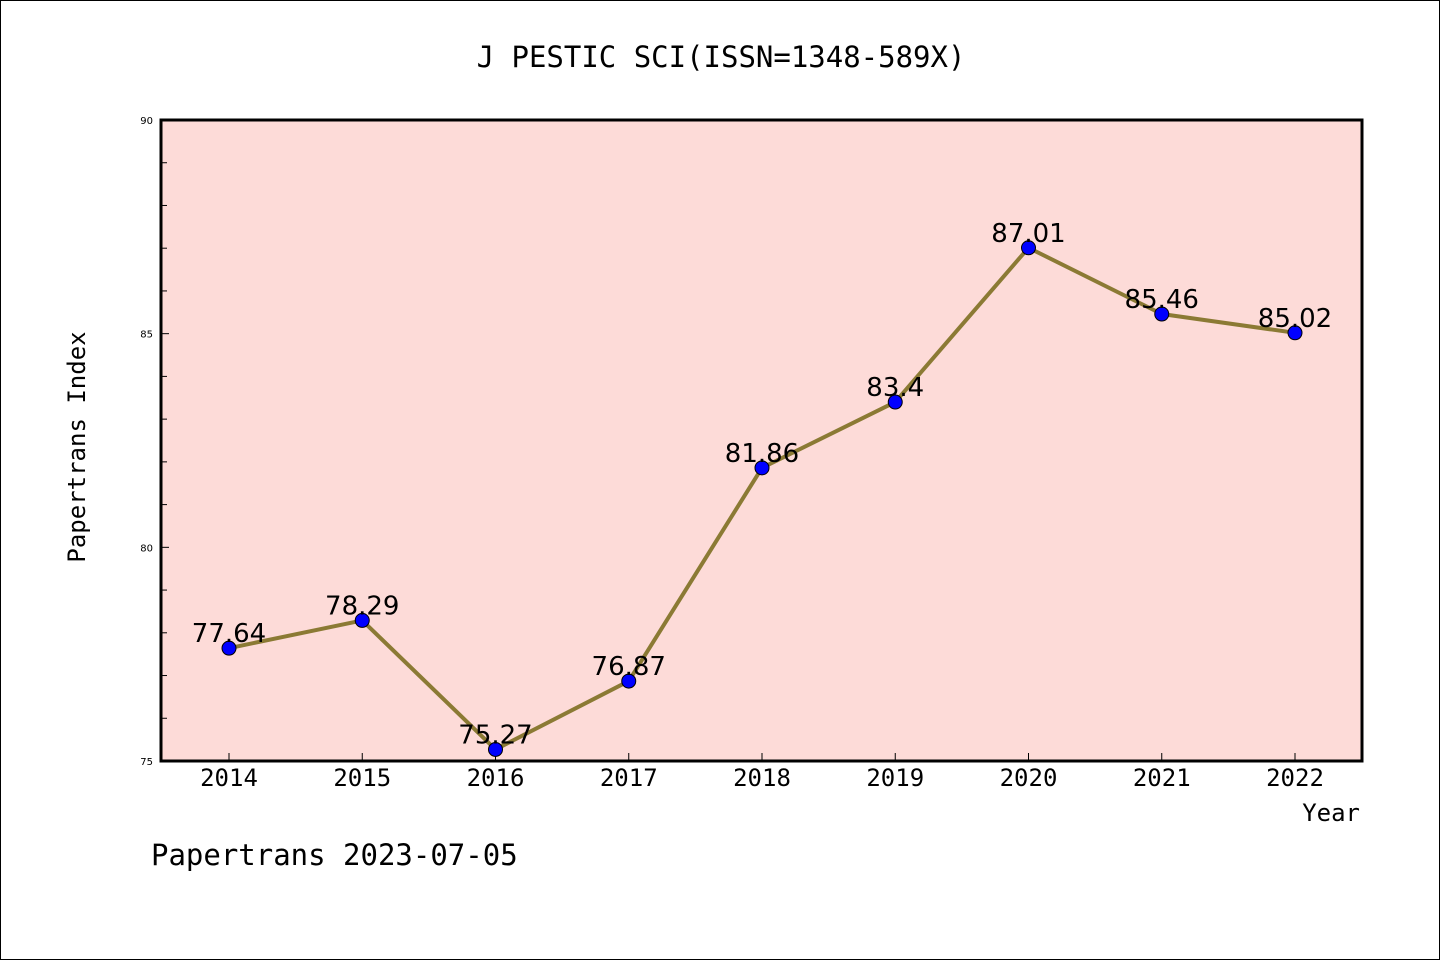 Image resolution: width=1440 pixels, height=961 pixels. What do you see at coordinates (1162, 778) in the screenshot?
I see `x-tick-label: 2021` at bounding box center [1162, 778].